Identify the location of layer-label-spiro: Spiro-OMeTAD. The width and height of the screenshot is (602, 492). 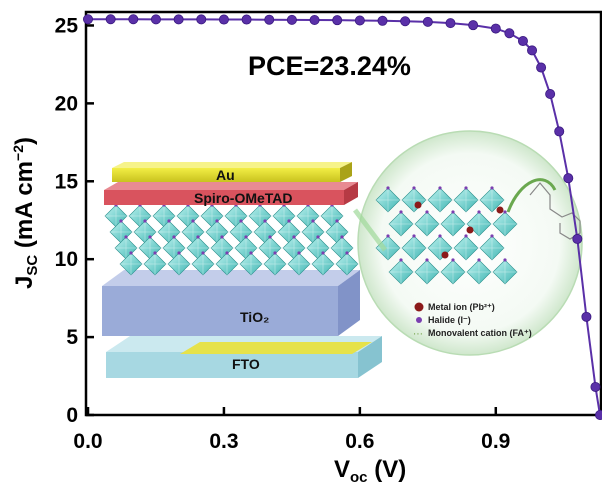
(243, 198).